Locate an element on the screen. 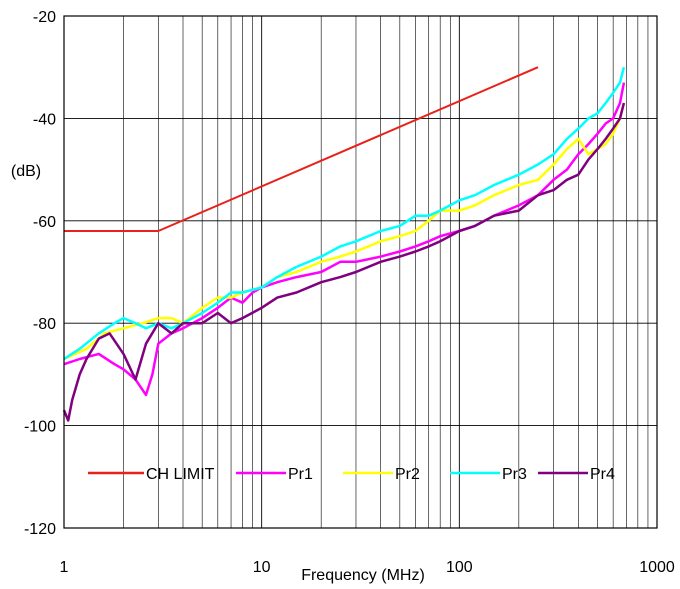 This screenshot has width=680, height=589. y-tick-label: -80 is located at coordinates (44, 324).